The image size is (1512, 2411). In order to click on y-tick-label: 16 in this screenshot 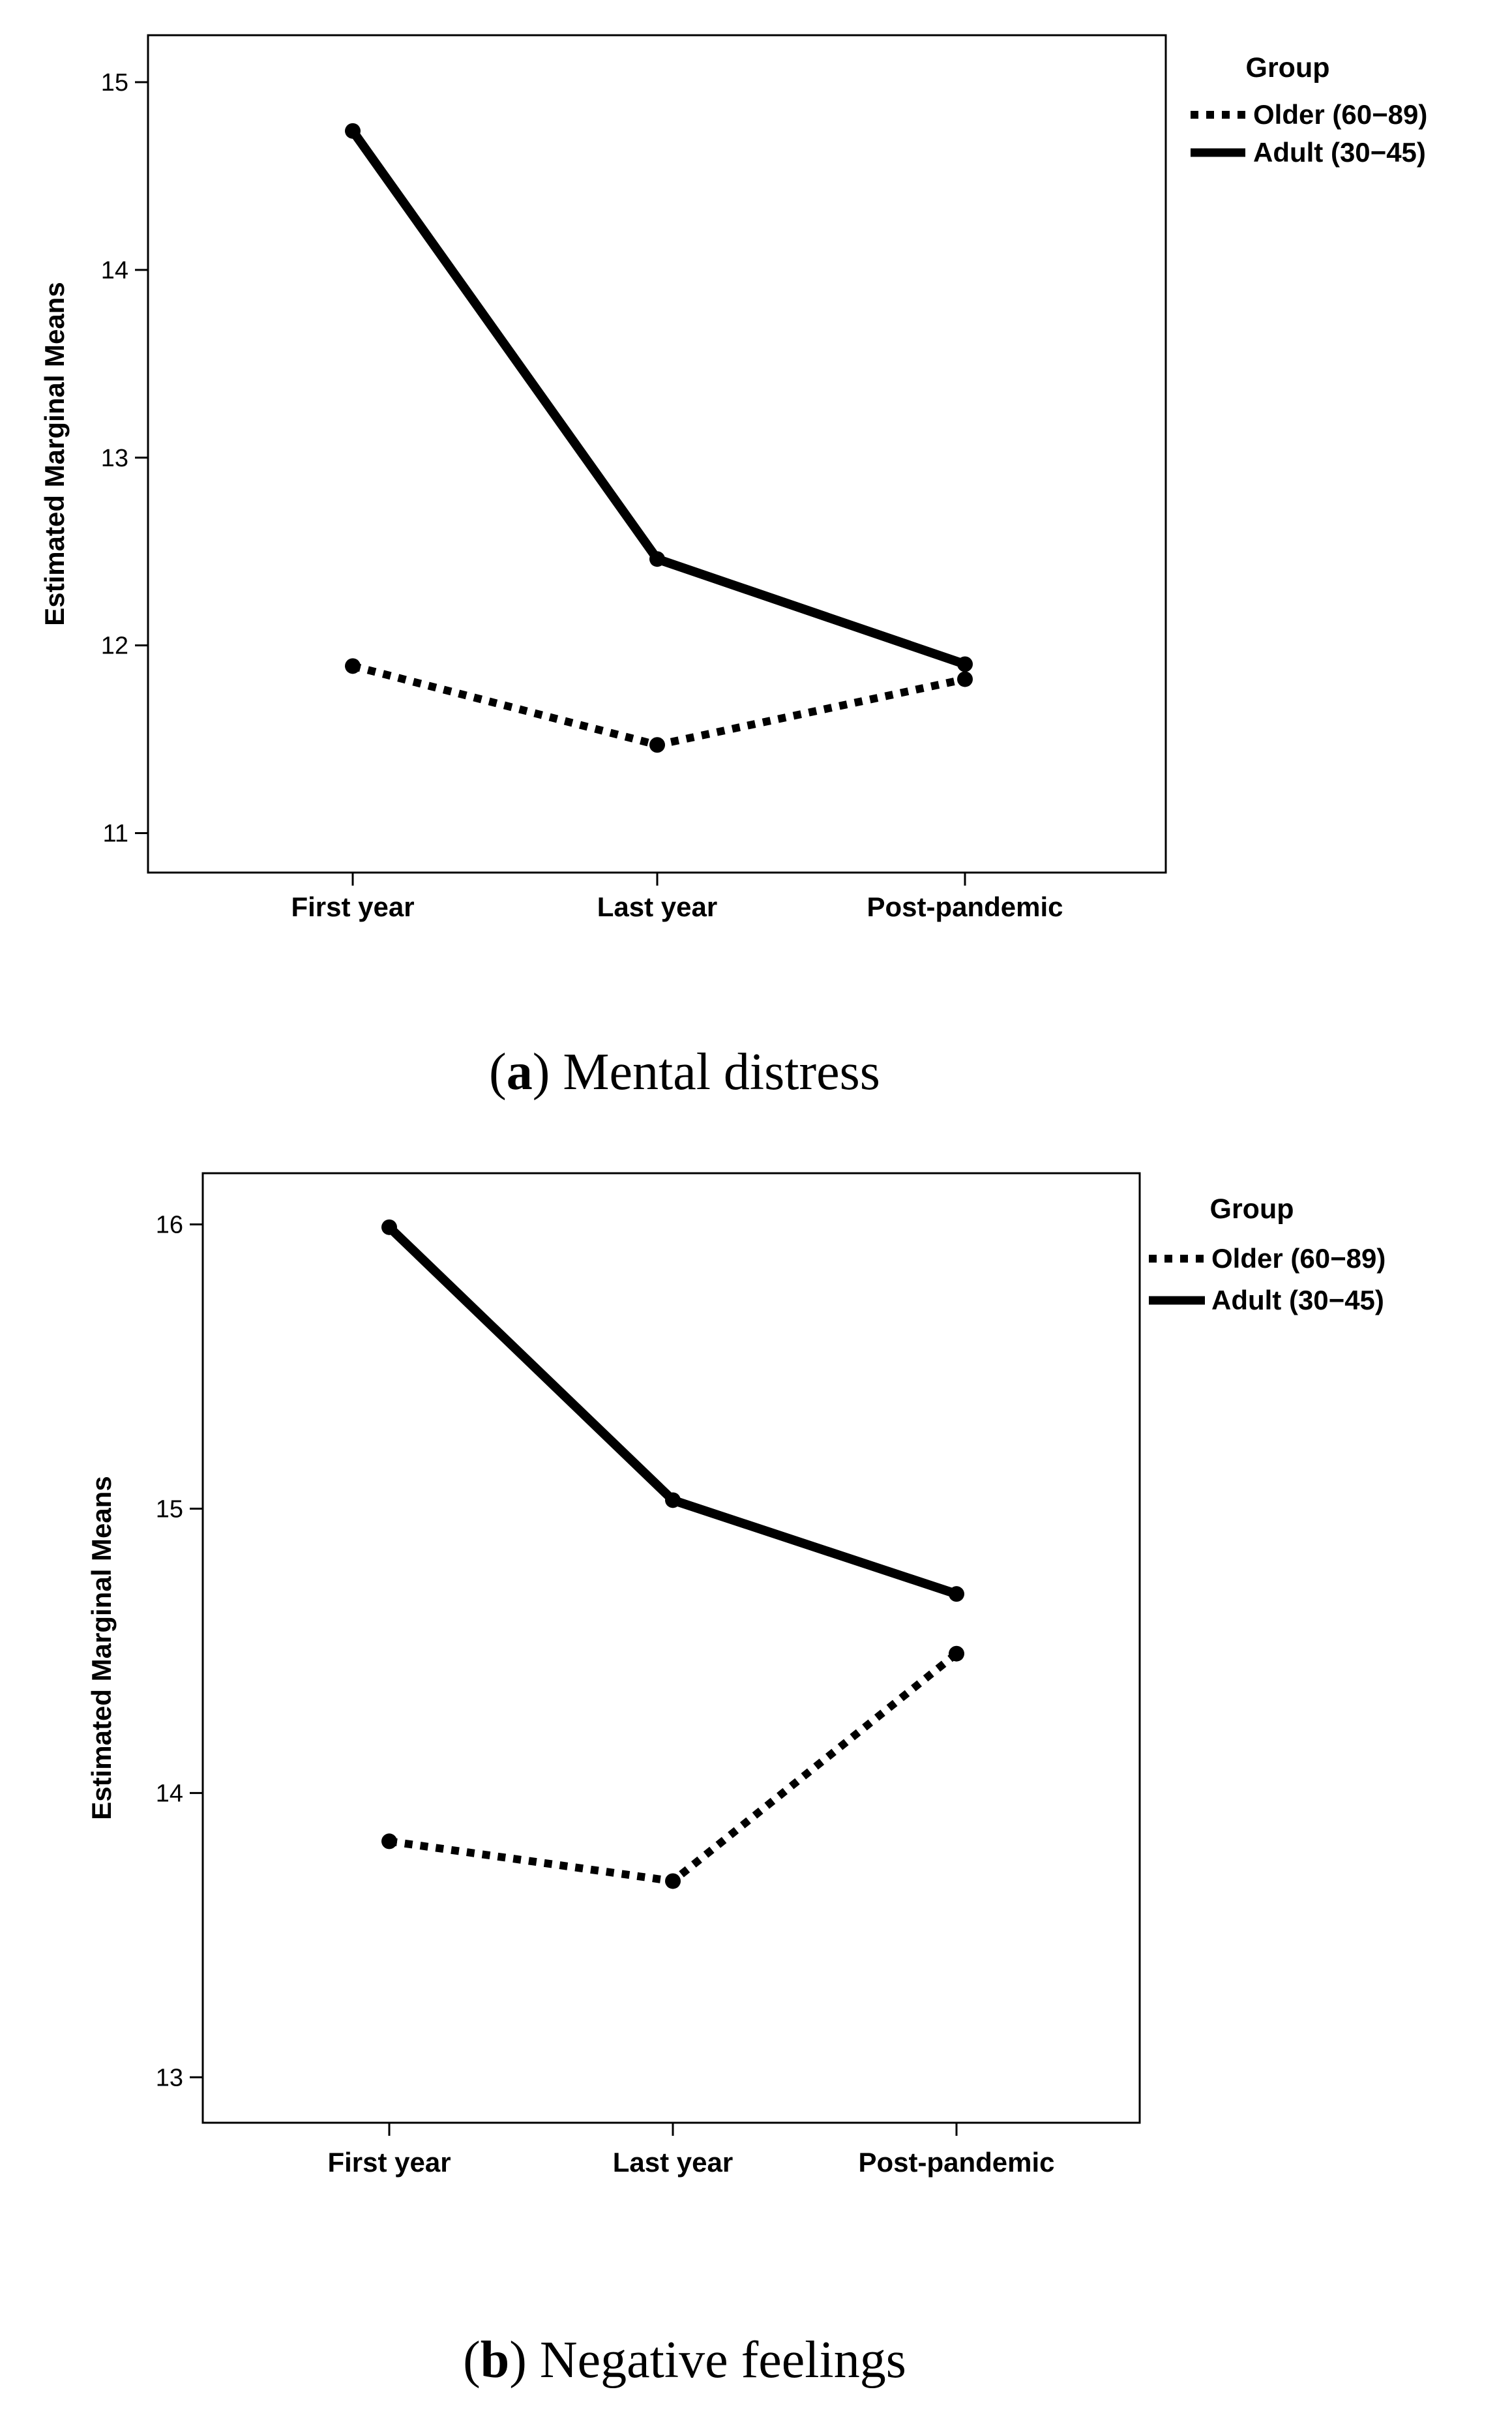, I will do `click(170, 1224)`.